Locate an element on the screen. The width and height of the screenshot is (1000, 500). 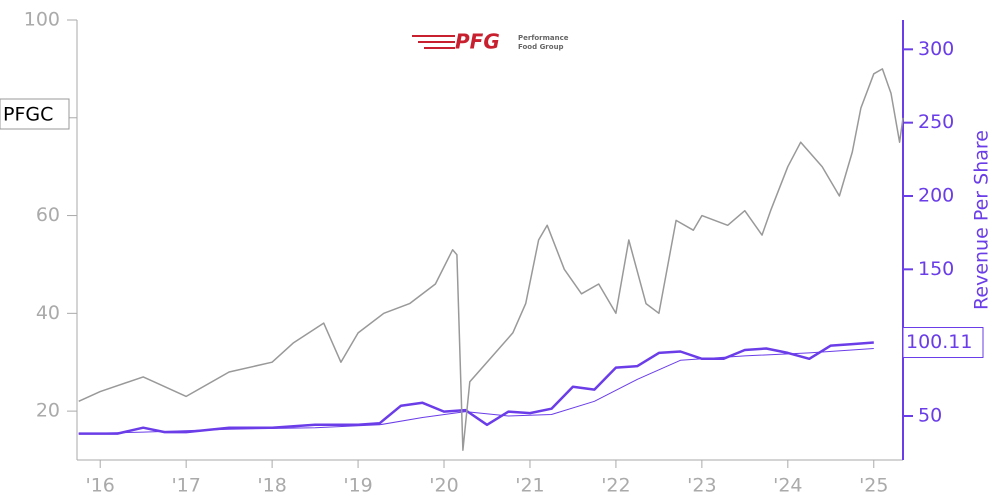
y-tick-label: 20 is located at coordinates (48, 411).